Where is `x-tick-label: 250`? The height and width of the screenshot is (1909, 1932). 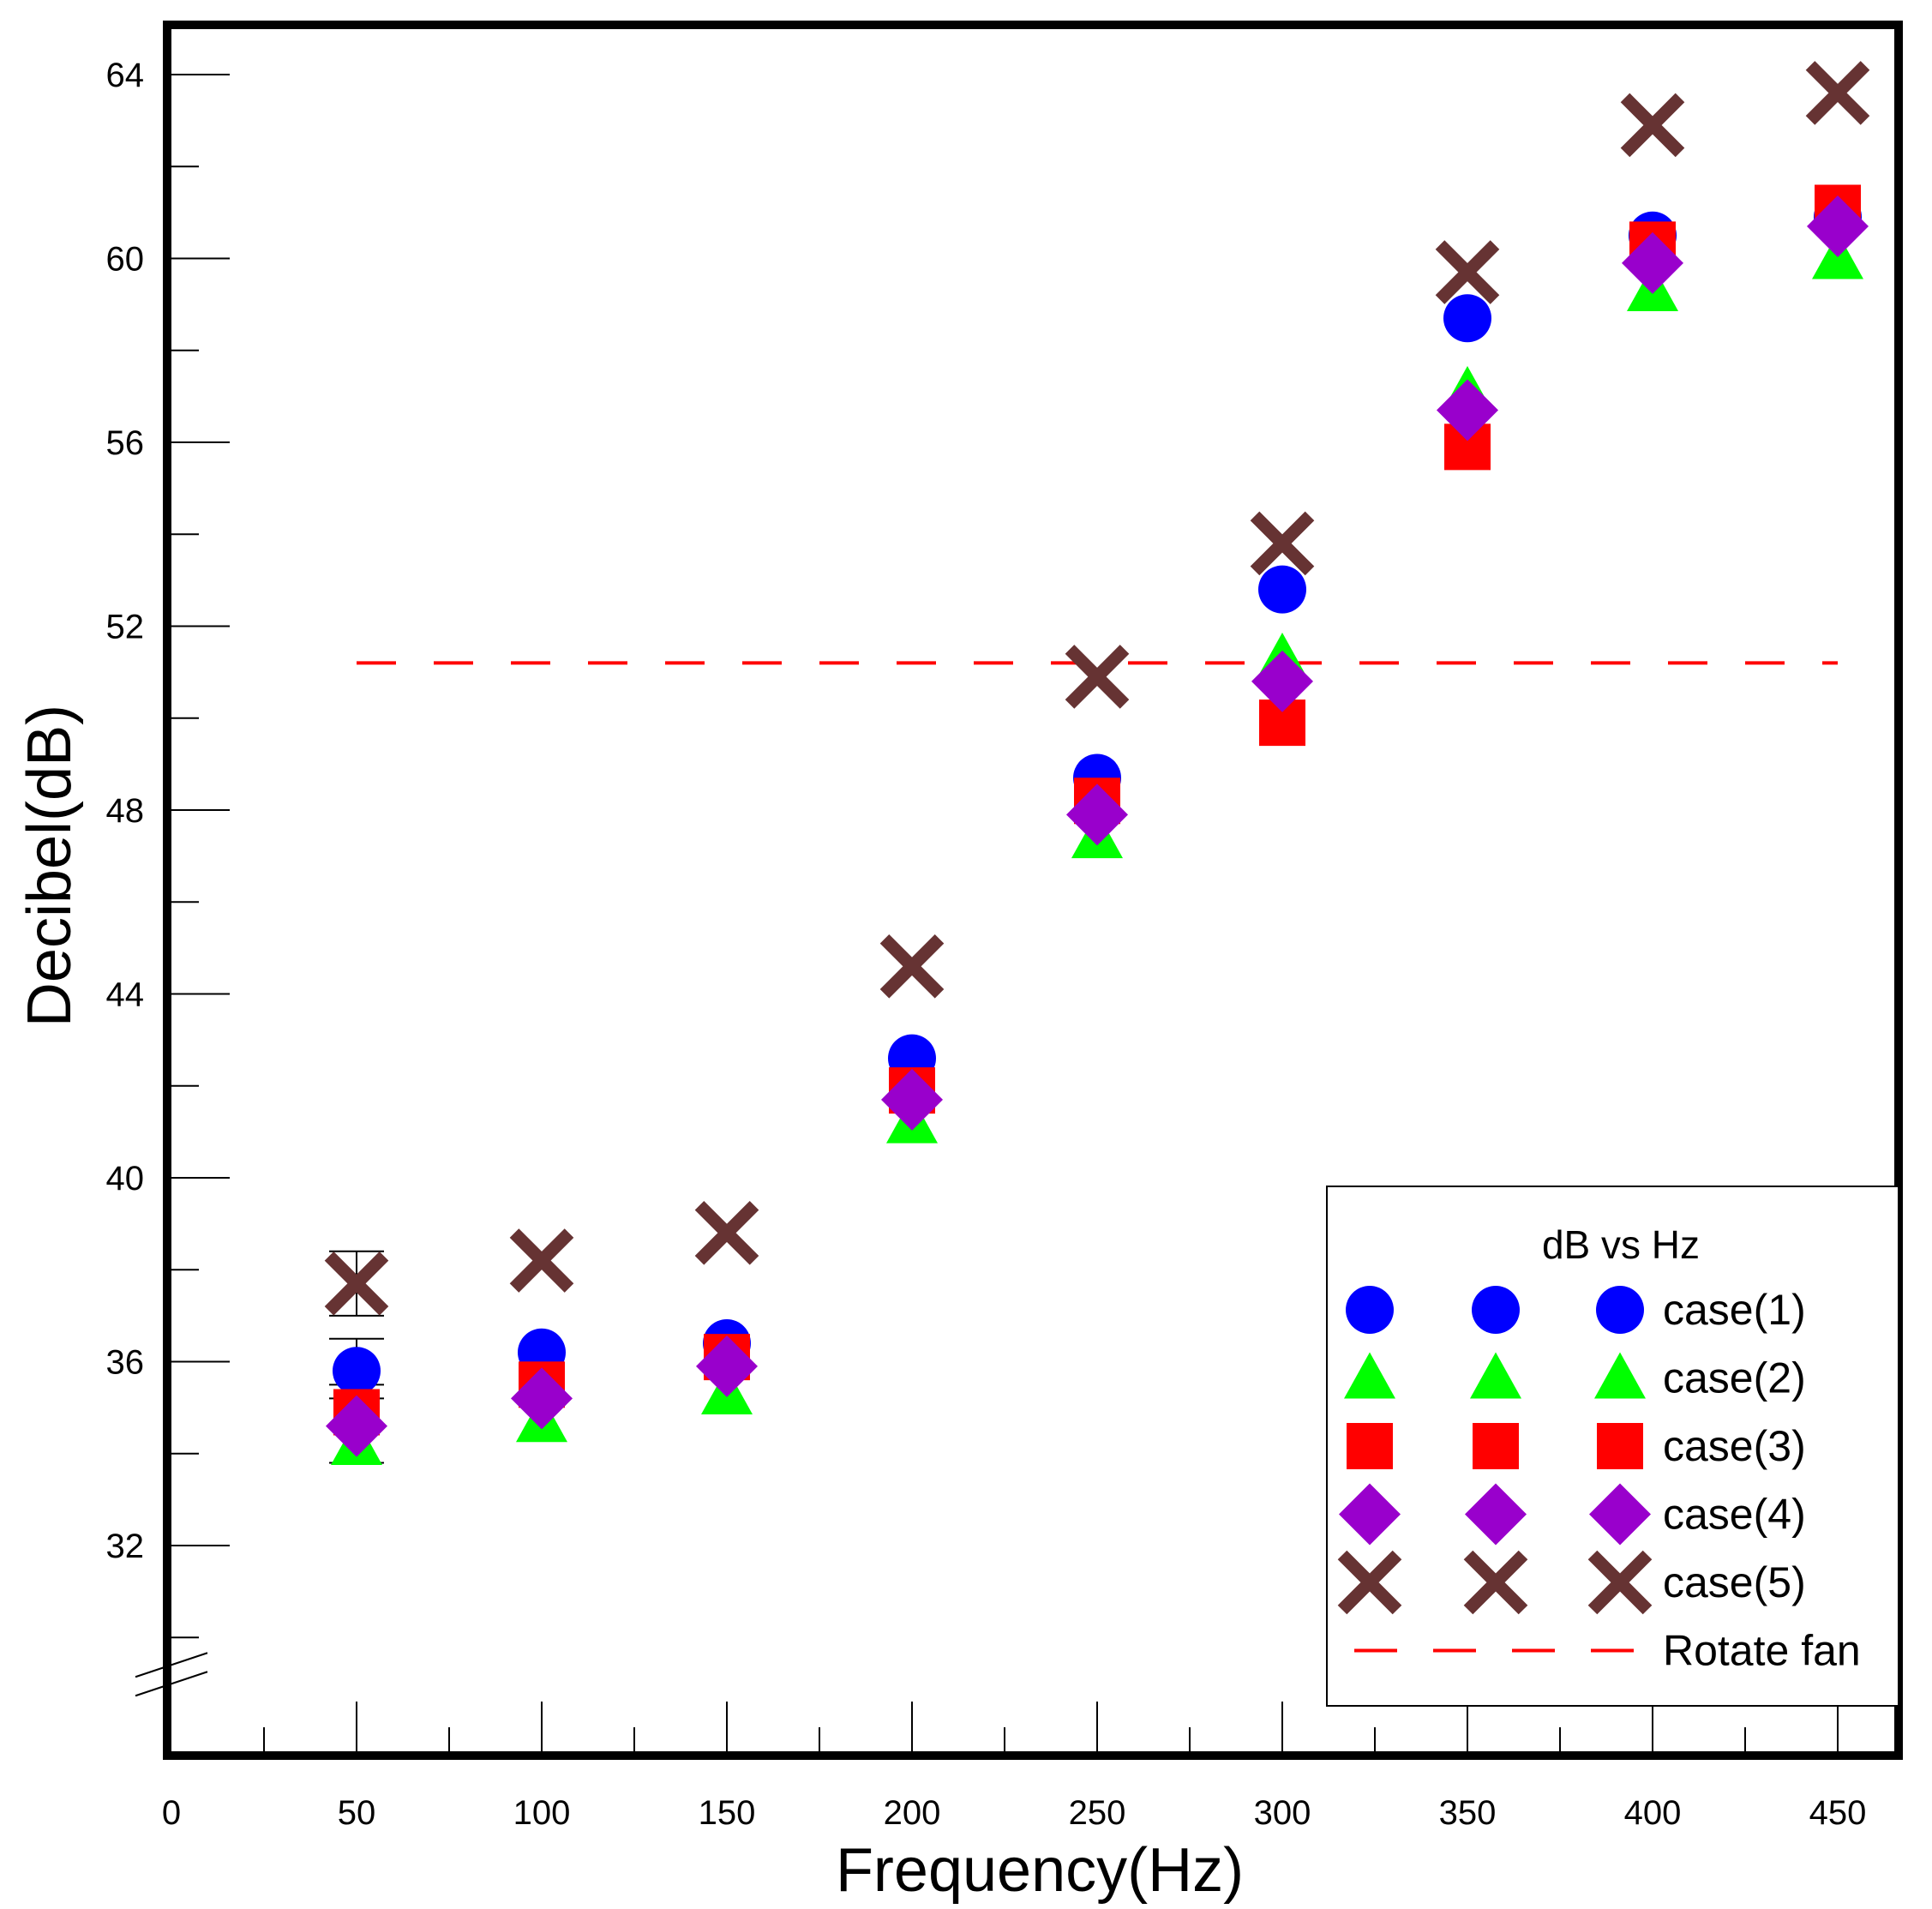
x-tick-label: 250 is located at coordinates (1097, 1813).